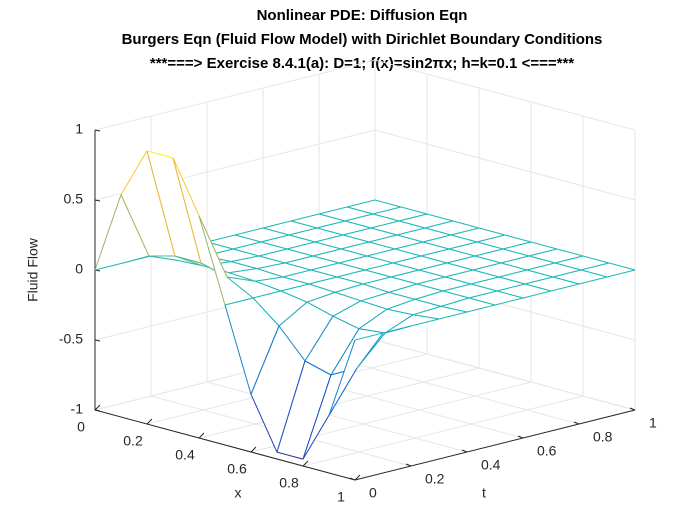  Describe the element at coordinates (435, 479) in the screenshot. I see `y-tick-label: 0.2` at that location.